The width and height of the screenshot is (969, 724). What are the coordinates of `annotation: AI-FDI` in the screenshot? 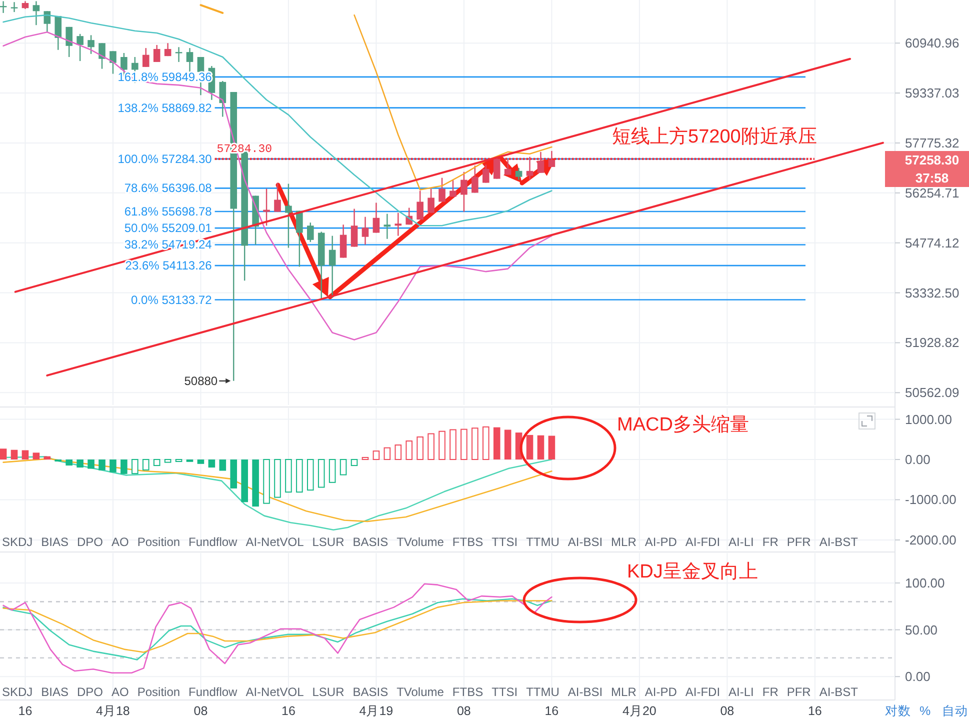 It's located at (702, 542).